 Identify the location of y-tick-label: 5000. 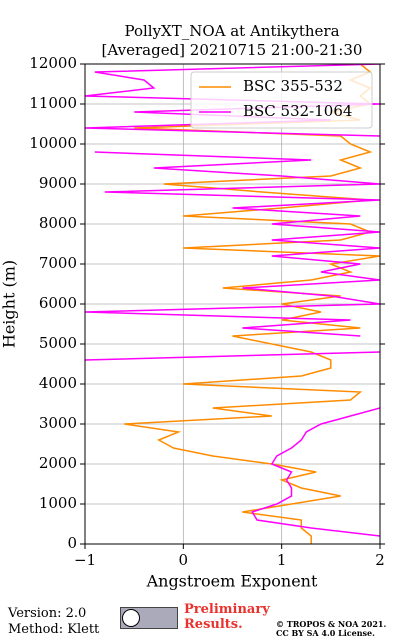
(58, 343).